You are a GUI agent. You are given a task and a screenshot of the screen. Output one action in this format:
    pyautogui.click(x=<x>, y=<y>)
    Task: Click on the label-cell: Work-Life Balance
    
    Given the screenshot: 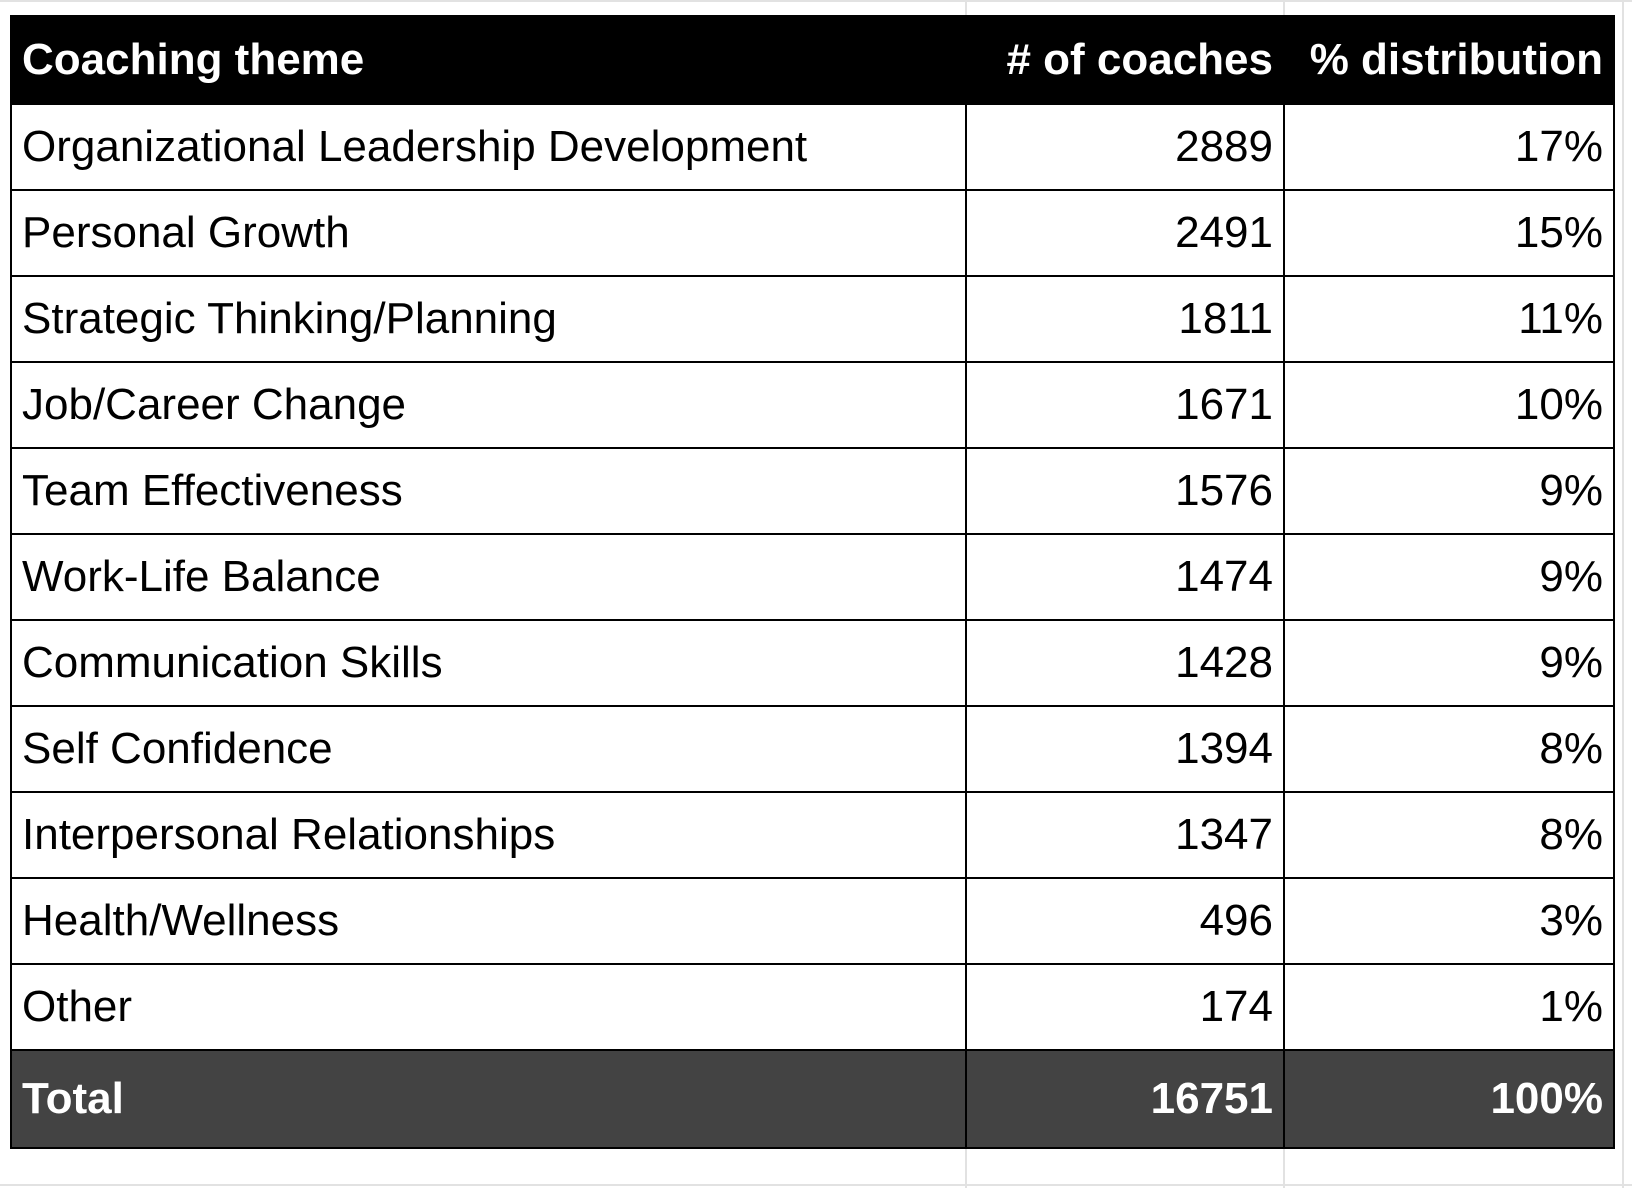 What is the action you would take?
    pyautogui.click(x=488, y=577)
    